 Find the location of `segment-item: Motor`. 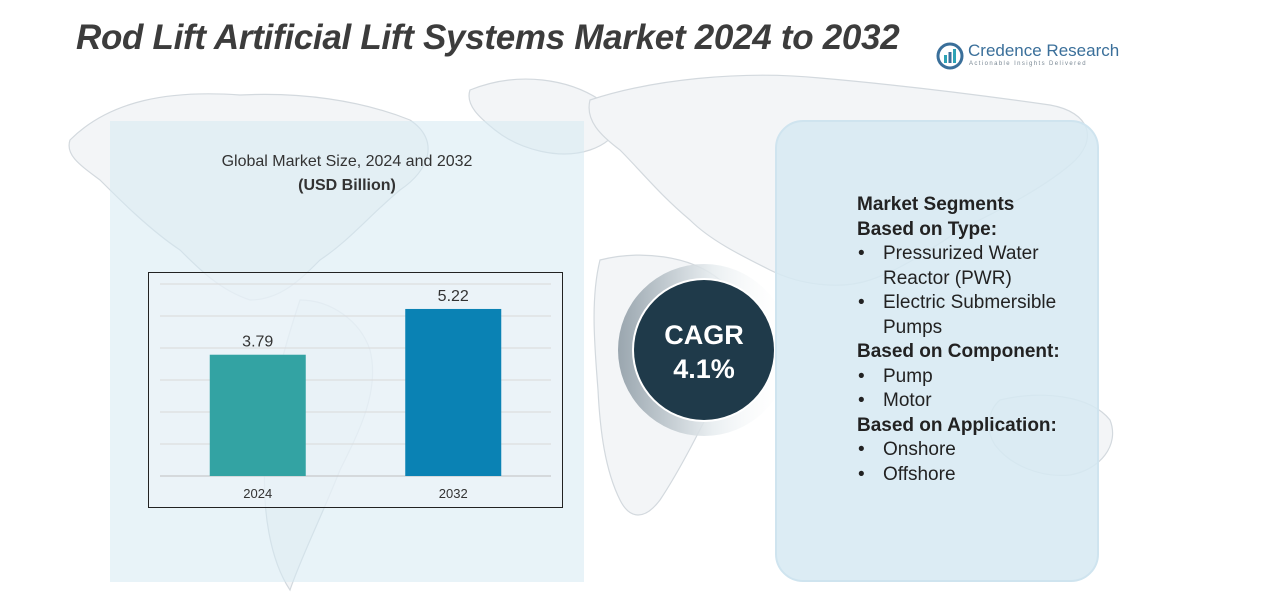

segment-item: Motor is located at coordinates (977, 401).